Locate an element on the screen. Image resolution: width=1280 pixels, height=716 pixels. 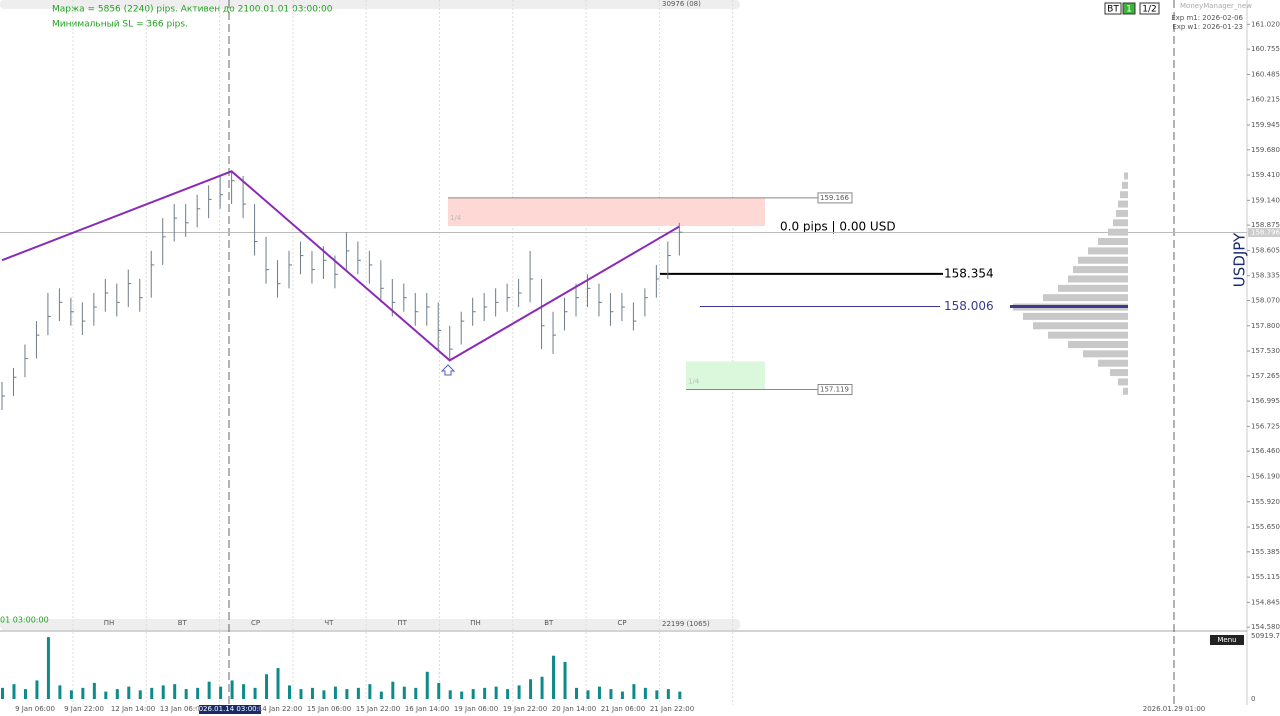
menu-label: Menu is located at coordinates (1226, 640).